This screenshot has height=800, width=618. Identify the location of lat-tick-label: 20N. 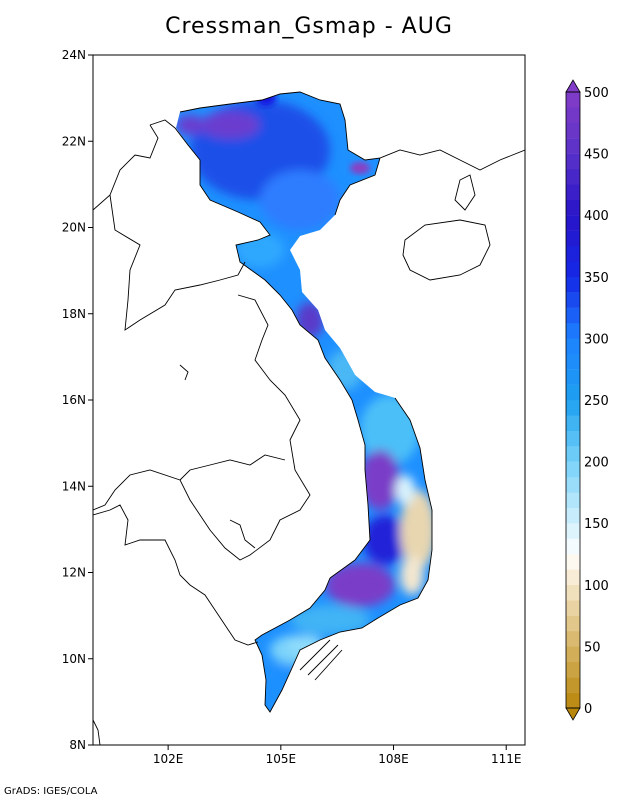
(74, 228).